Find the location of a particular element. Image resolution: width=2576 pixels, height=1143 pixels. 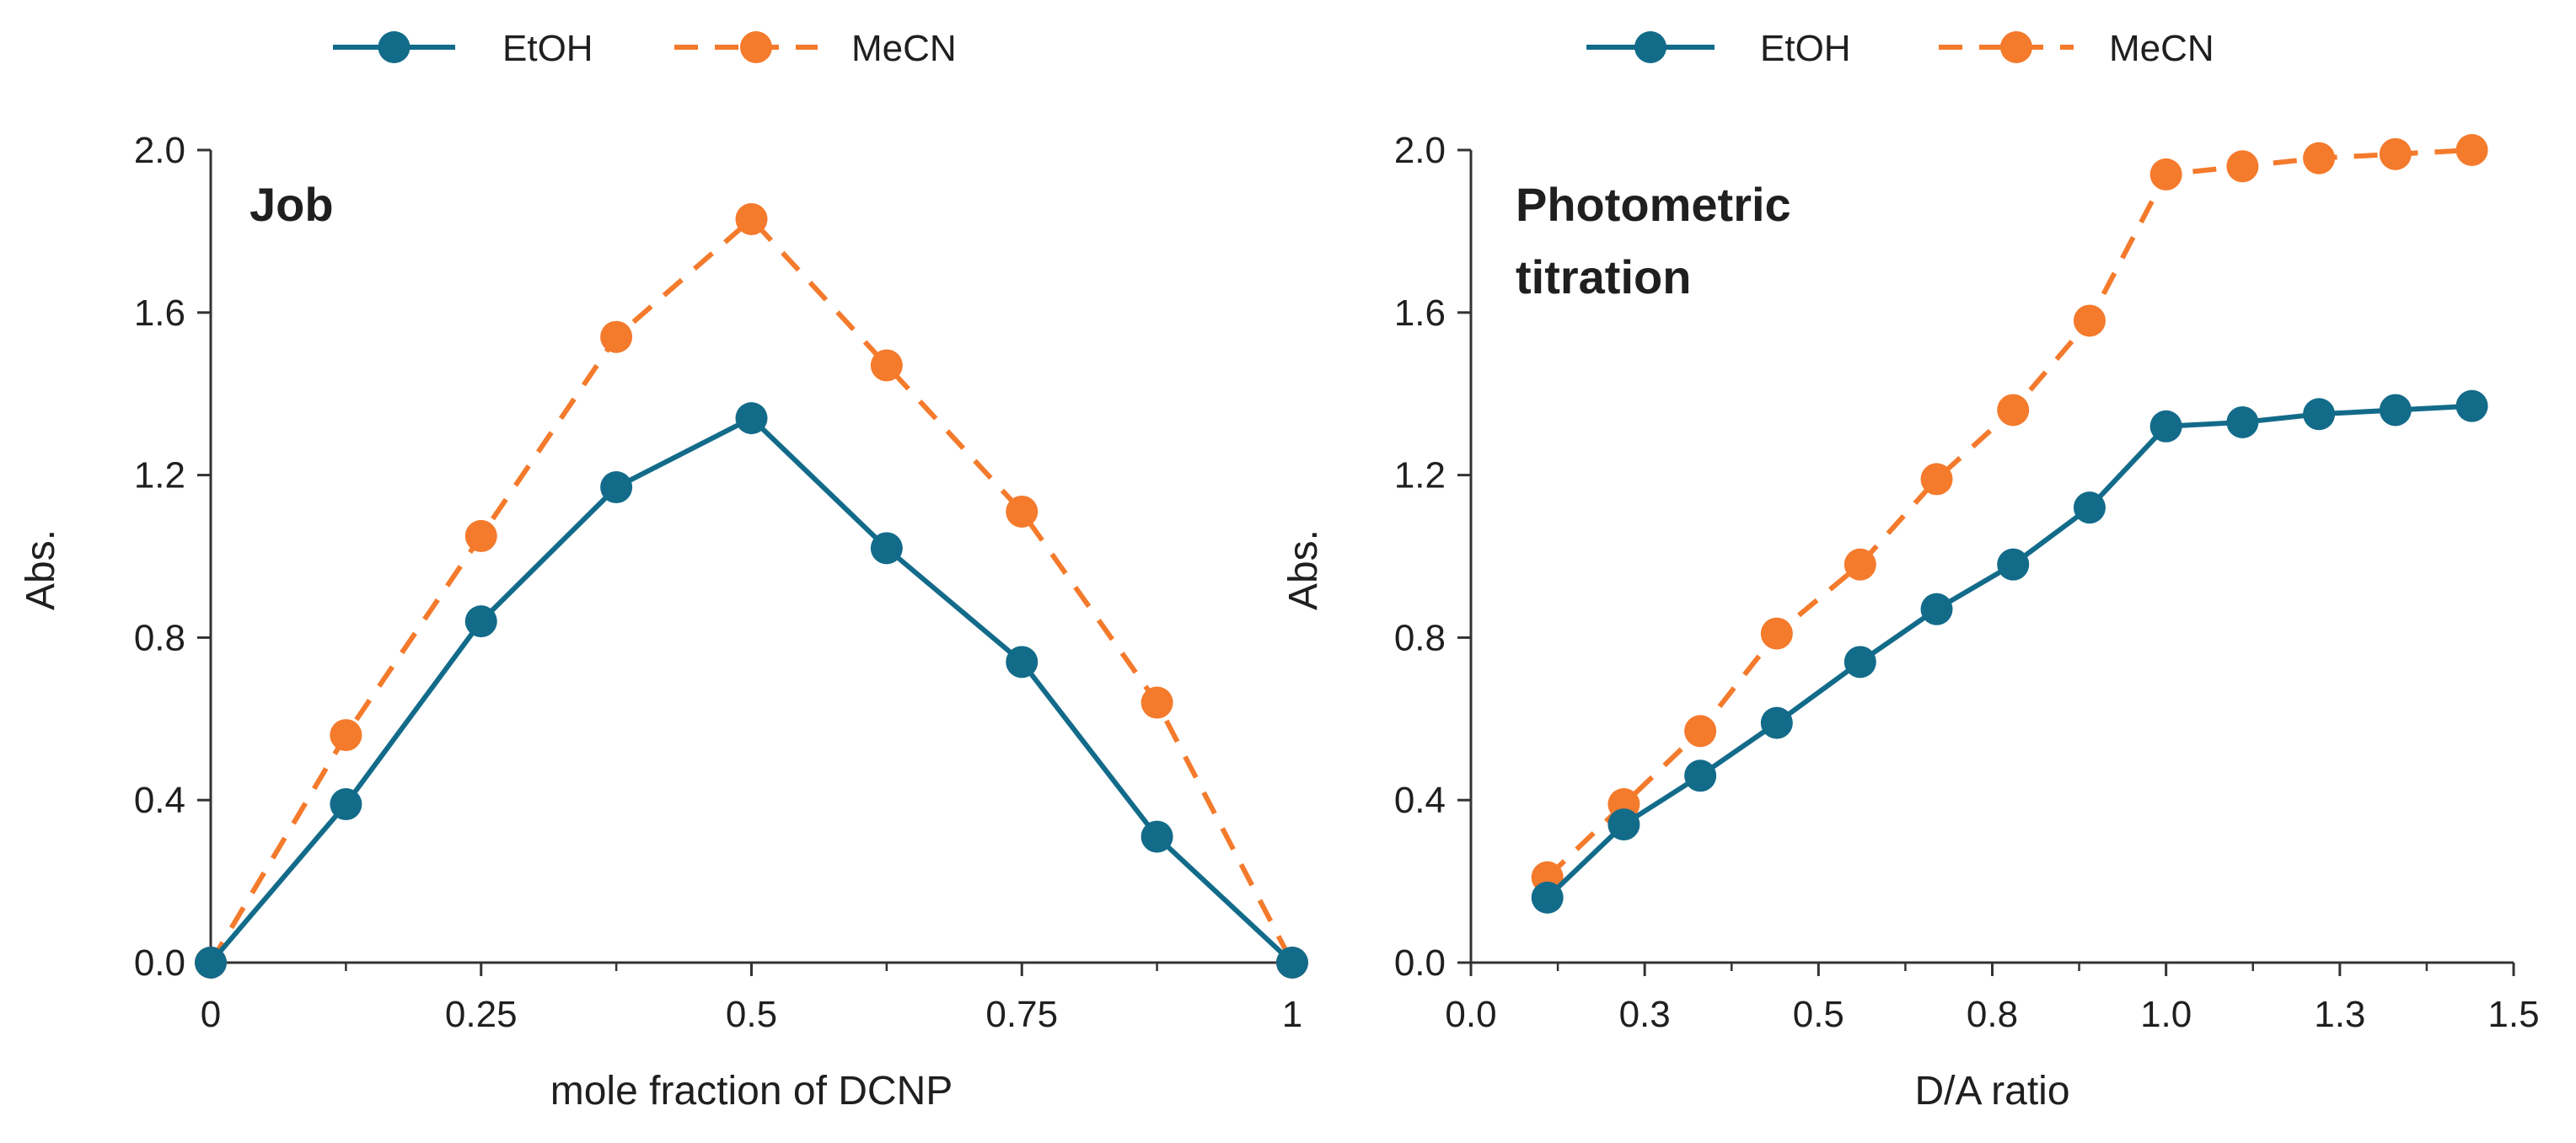

chart-title: titration is located at coordinates (1603, 276).